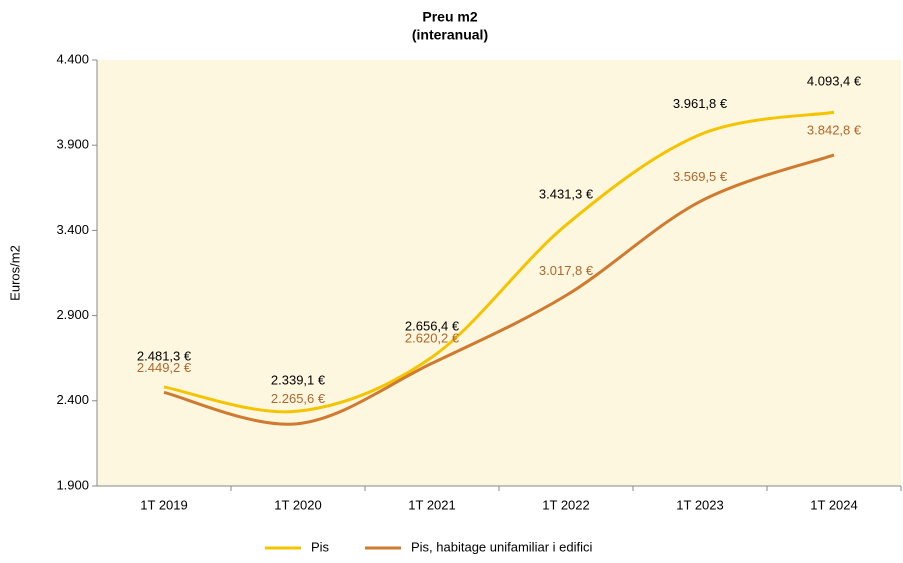 The height and width of the screenshot is (563, 903). What do you see at coordinates (164, 355) in the screenshot?
I see `data-label: 2.481,3 €` at bounding box center [164, 355].